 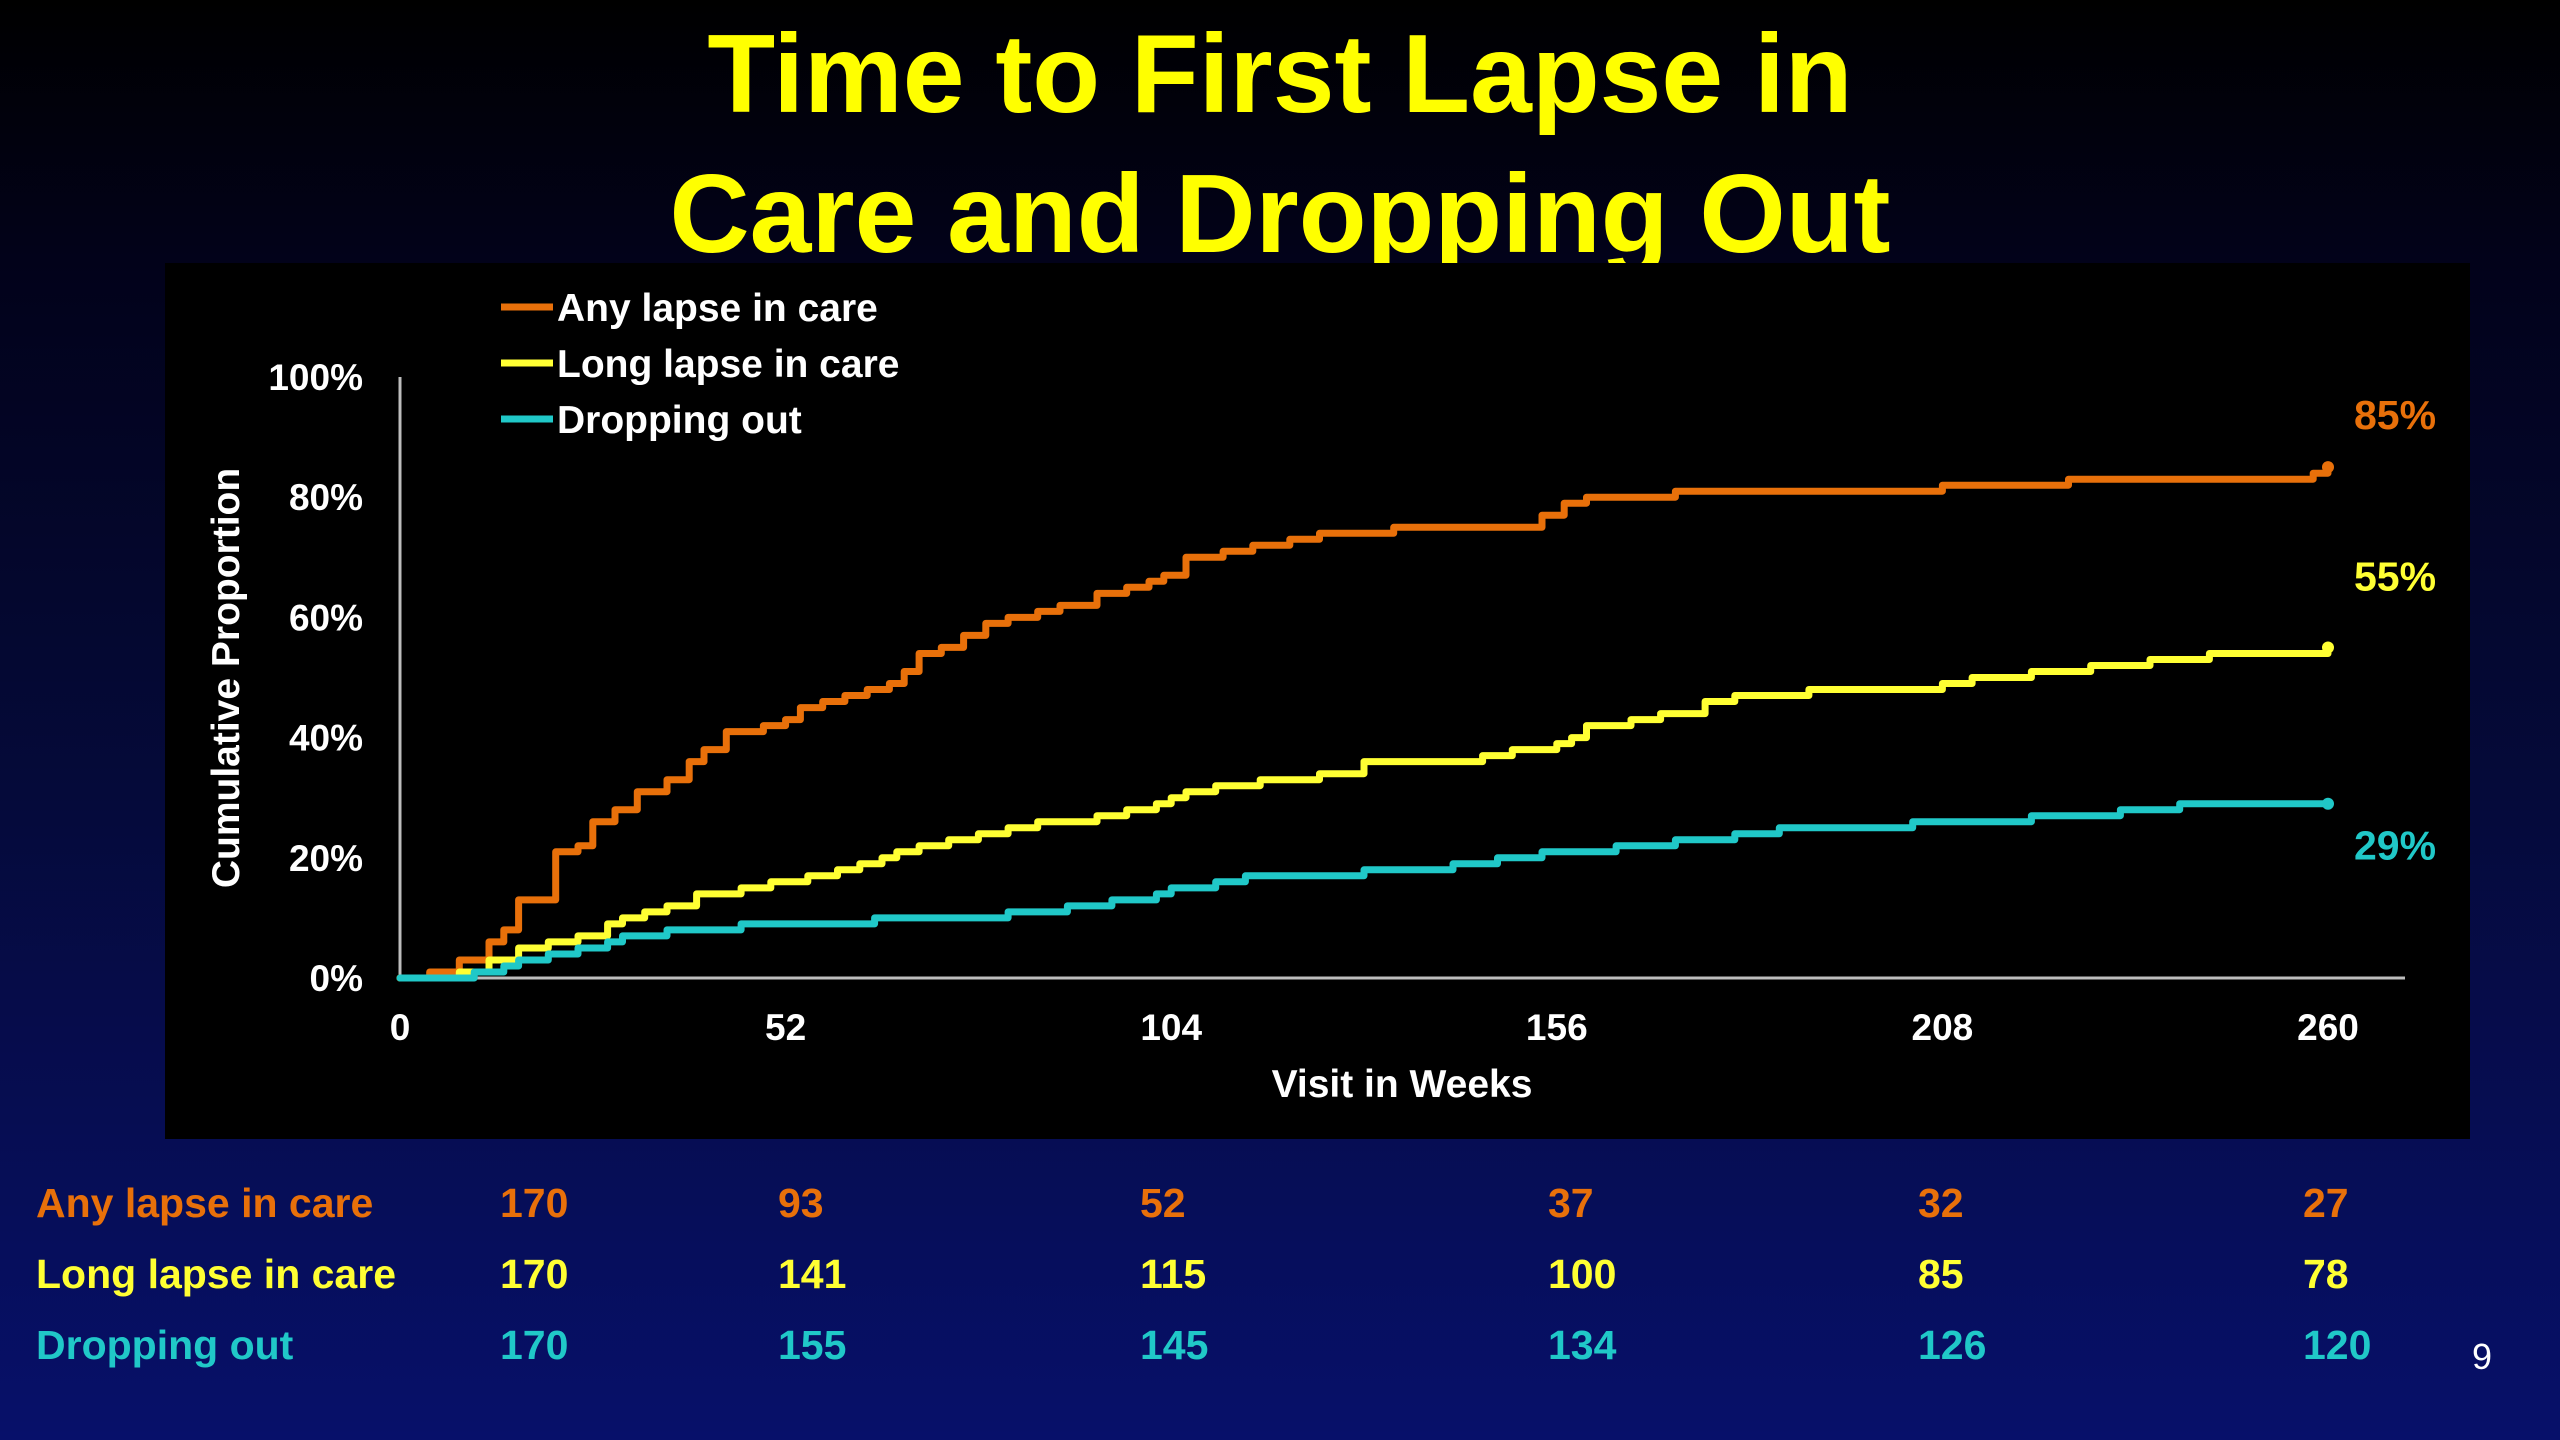 What do you see at coordinates (2326, 1203) in the screenshot?
I see `risk-table-cell: 27` at bounding box center [2326, 1203].